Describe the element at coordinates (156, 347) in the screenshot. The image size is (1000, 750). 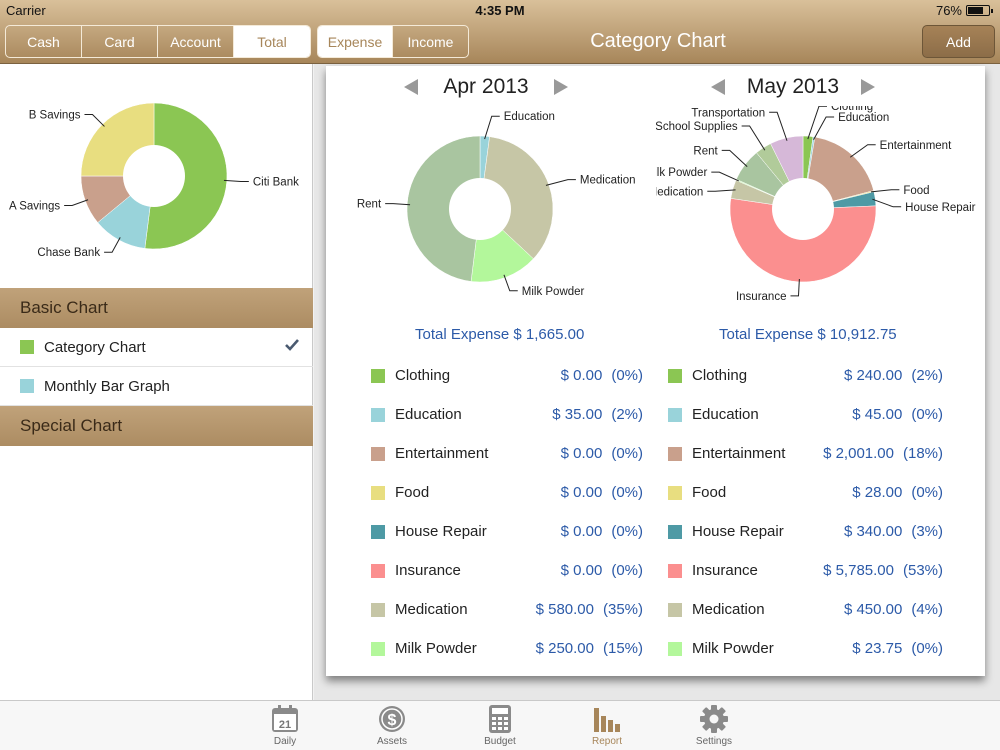
I see `sidebar-item-category-chart: Category Chart` at that location.